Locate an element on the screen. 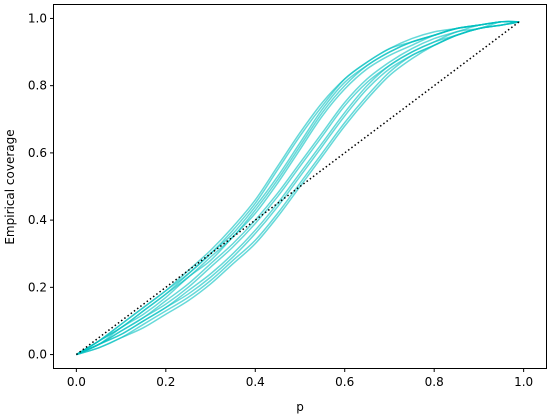 This screenshot has height=417, width=552. y-tick-label: 1.0 is located at coordinates (37, 18).